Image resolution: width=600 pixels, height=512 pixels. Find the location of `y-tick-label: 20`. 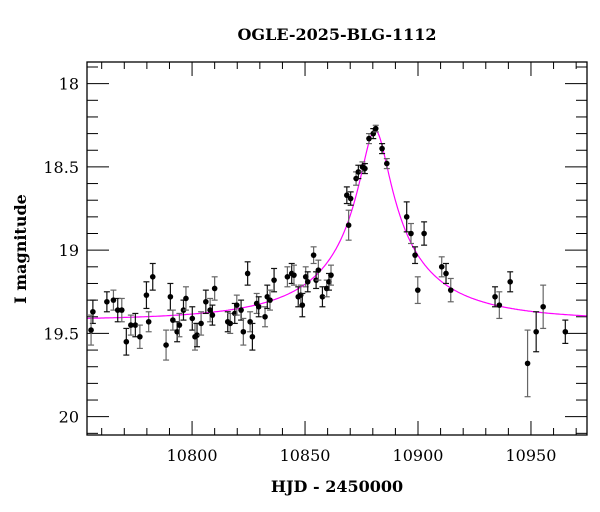

y-tick-label: 20 is located at coordinates (69, 417).